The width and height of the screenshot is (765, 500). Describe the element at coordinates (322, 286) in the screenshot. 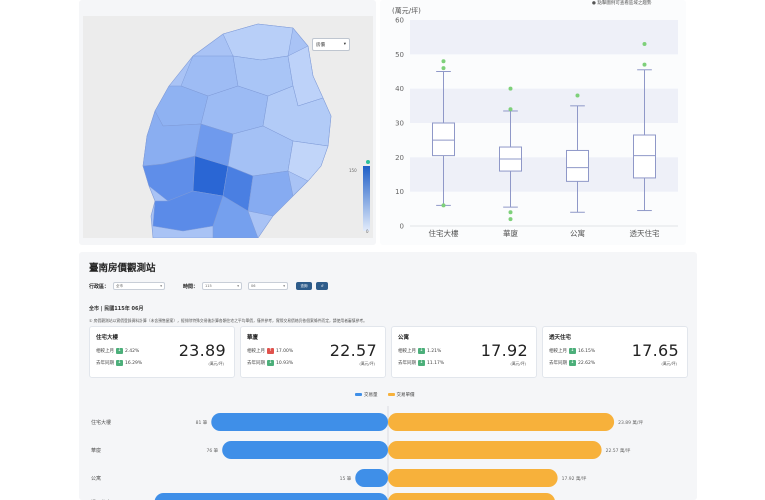

I see `reset-button: ↺` at that location.